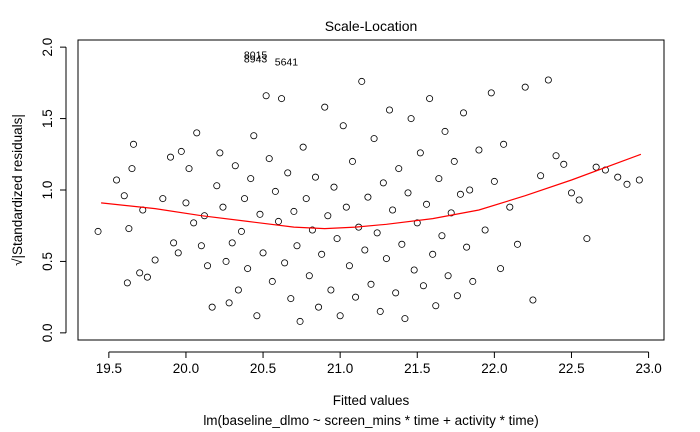 This screenshot has width=700, height=432. I want to click on smooth-line, so click(371, 191).